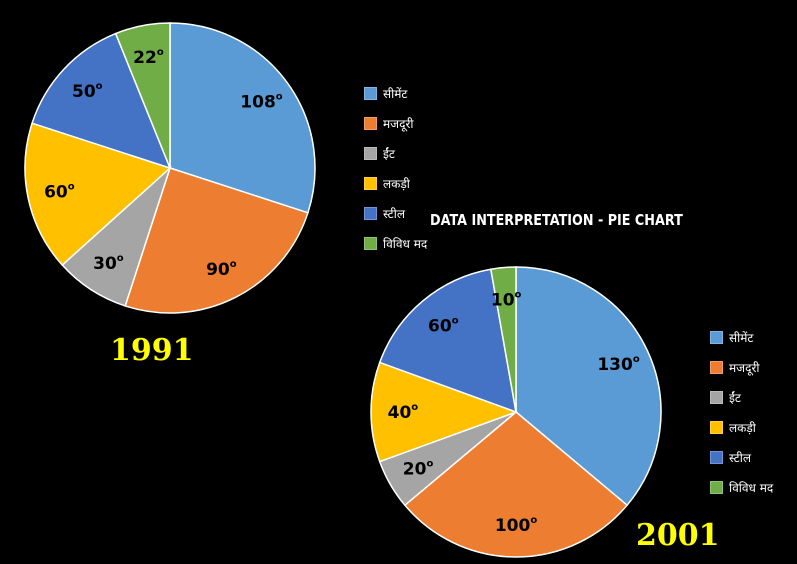  What do you see at coordinates (148, 57) in the screenshot?
I see `slice-value-label-1991-5: 22o` at bounding box center [148, 57].